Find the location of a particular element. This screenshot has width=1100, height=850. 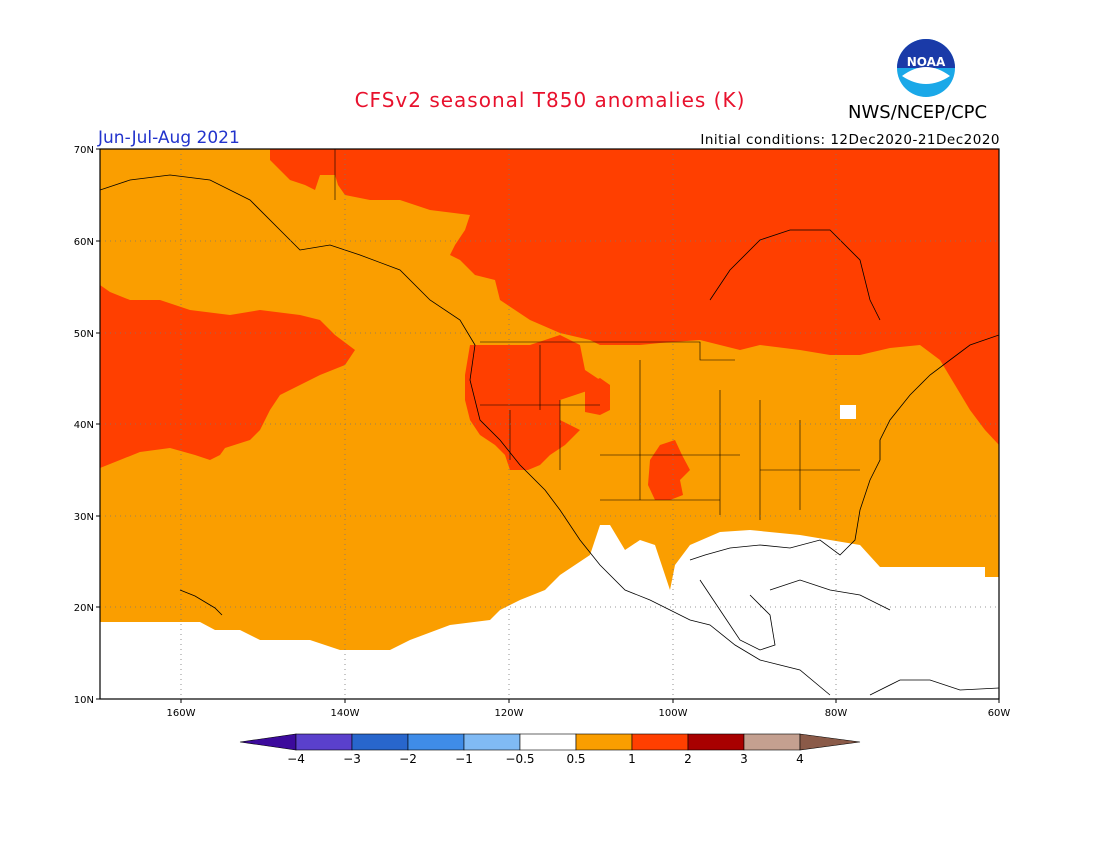

lon-label-100w: 100W is located at coordinates (673, 713).